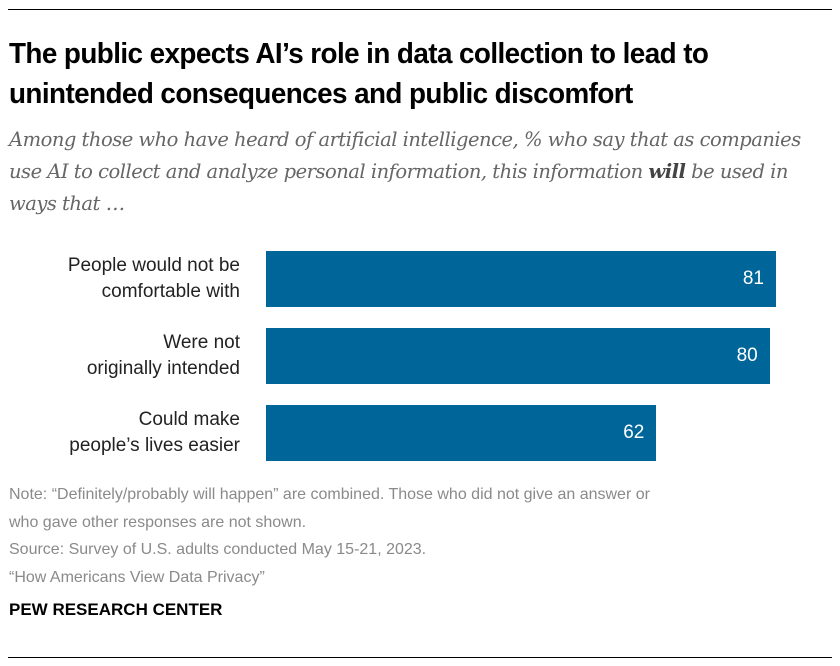 The height and width of the screenshot is (666, 840). Describe the element at coordinates (667, 171) in the screenshot. I see `subtitle-emphasis: will` at that location.